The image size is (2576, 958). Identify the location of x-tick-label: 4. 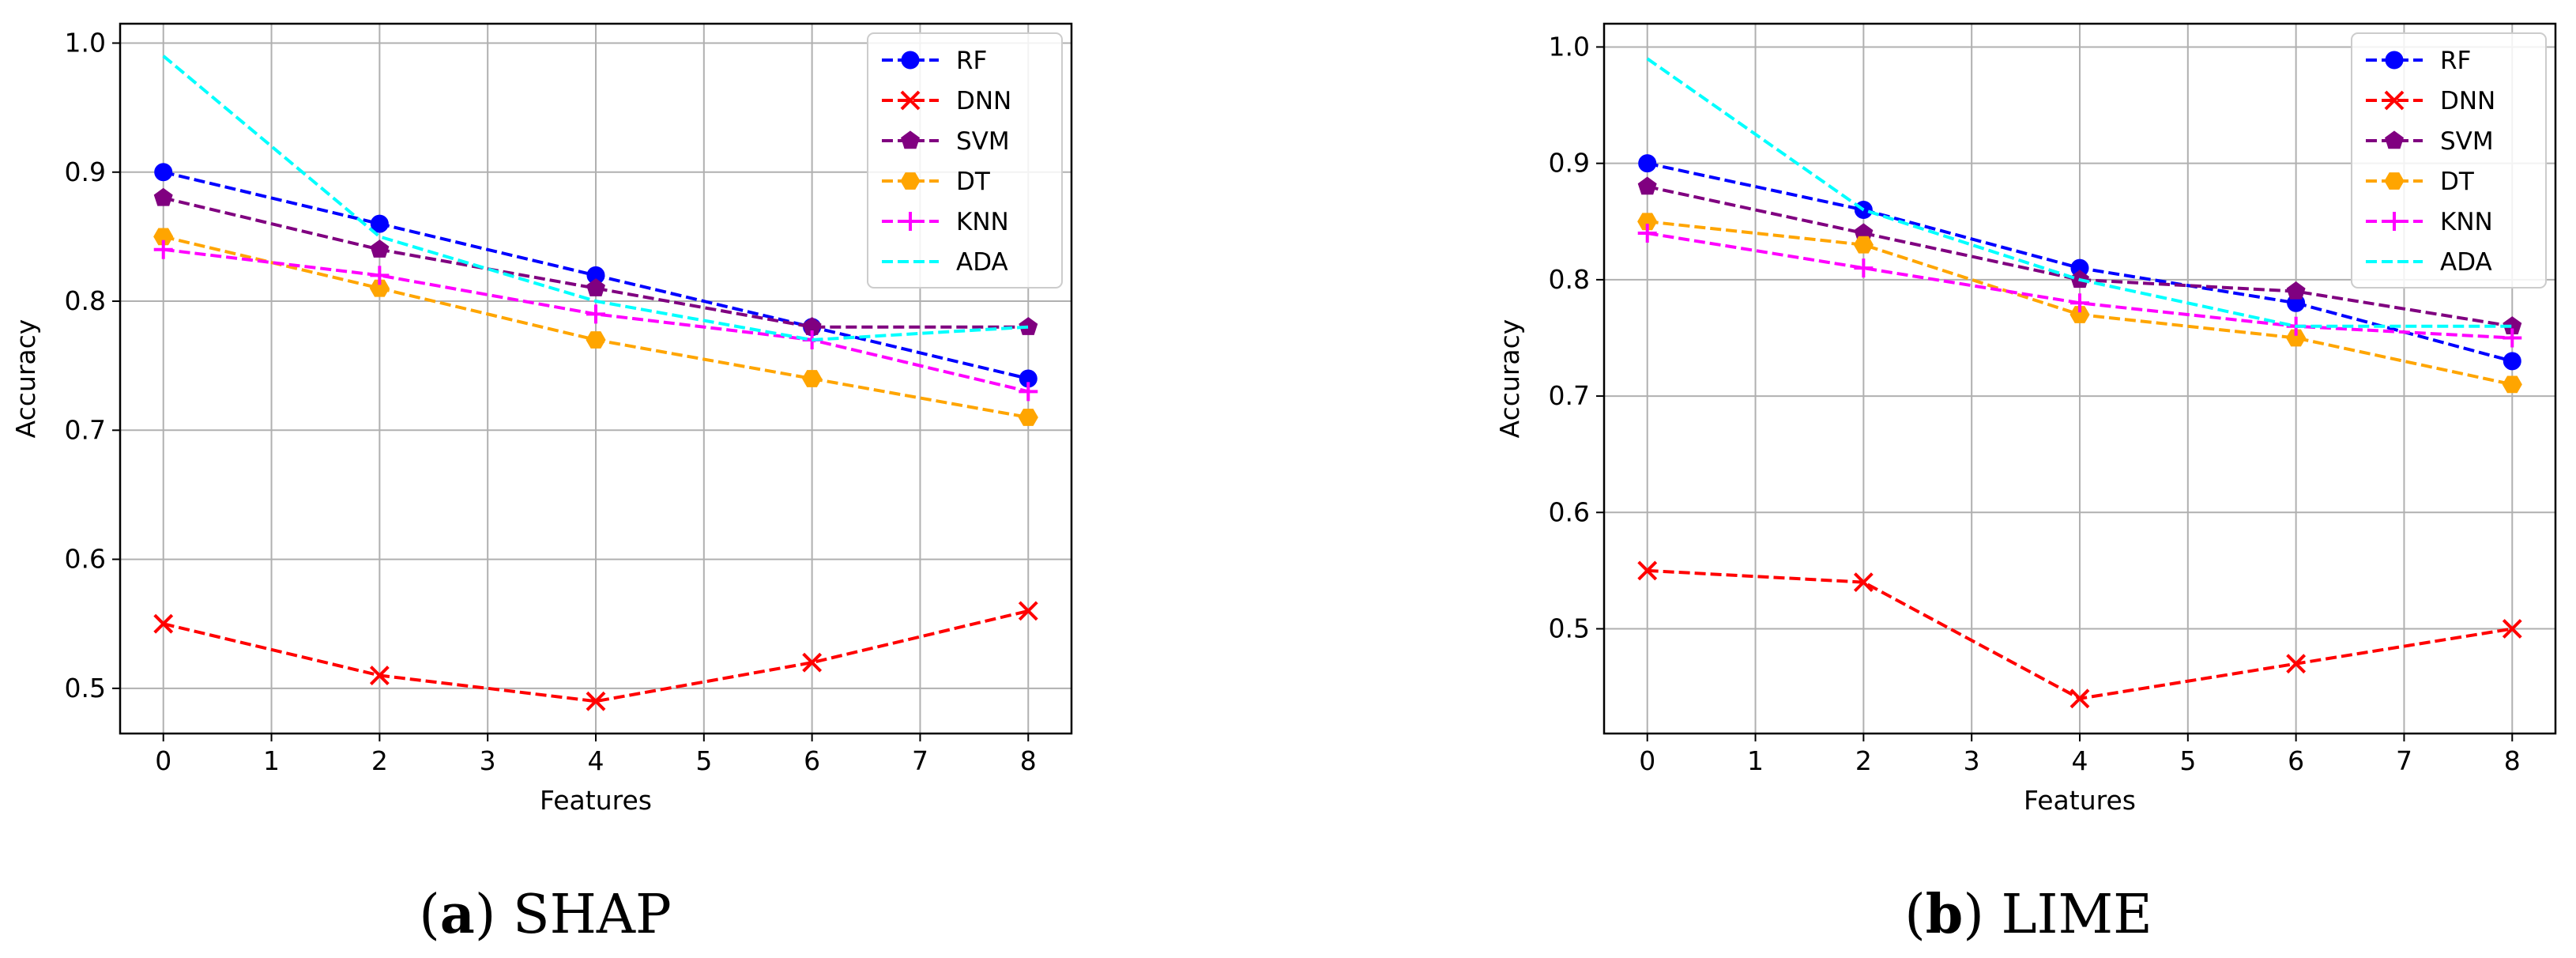
(2080, 760).